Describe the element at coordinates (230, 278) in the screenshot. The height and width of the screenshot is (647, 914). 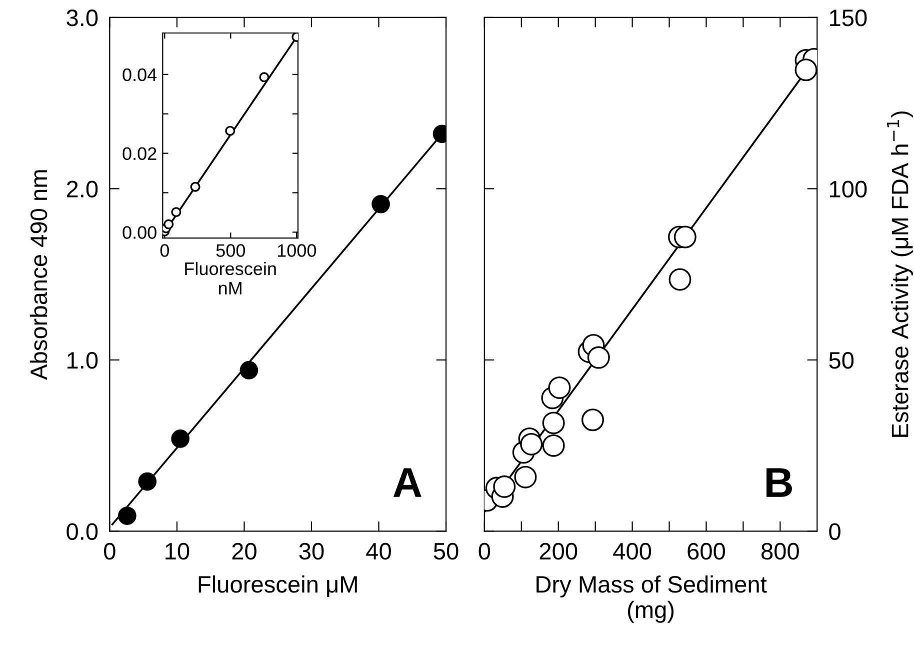
I see `x-axis-title: Fluorescein nM` at that location.